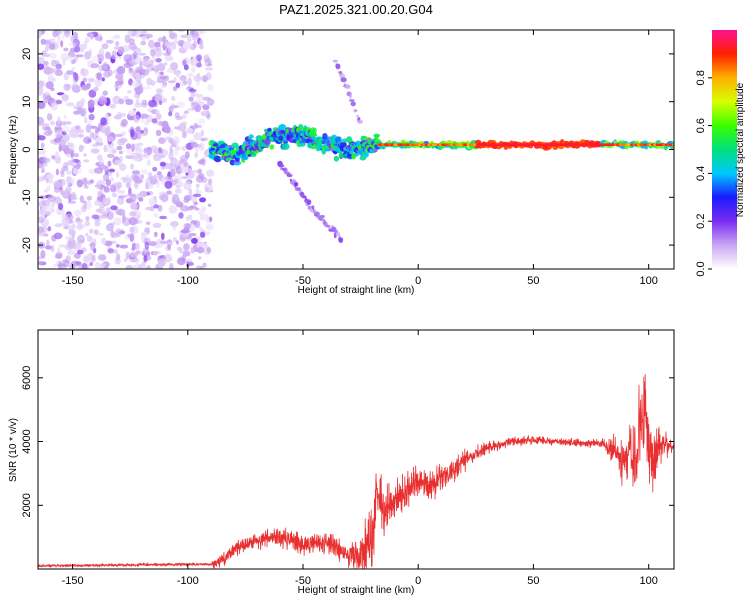 Image resolution: width=750 pixels, height=600 pixels. Describe the element at coordinates (533, 581) in the screenshot. I see `x-tick-label: 50` at that location.